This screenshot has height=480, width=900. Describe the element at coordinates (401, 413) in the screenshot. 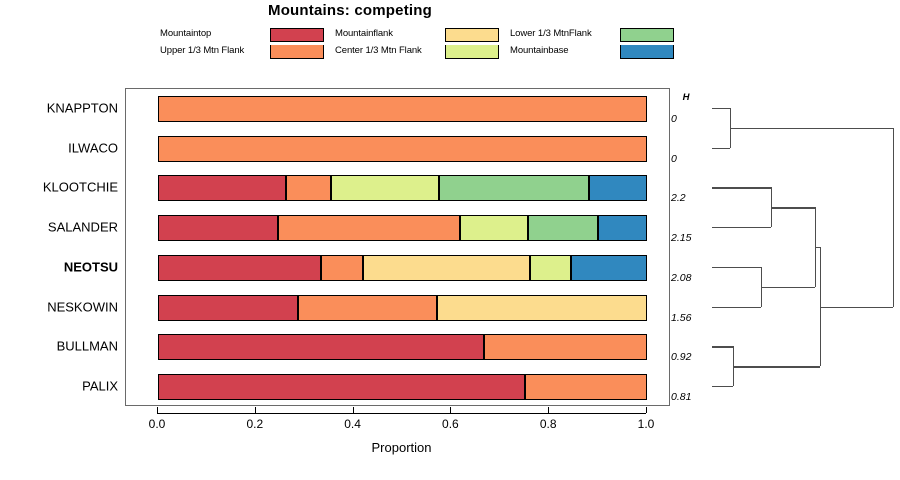

I see `x-axis-line` at that location.